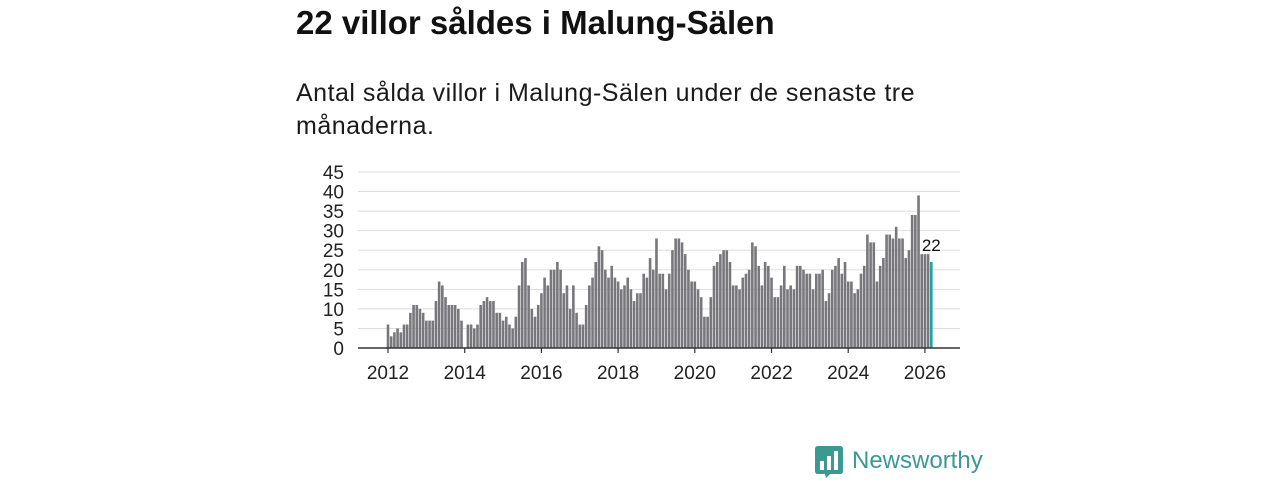  What do you see at coordinates (333, 193) in the screenshot?
I see `y-tick-label: 40` at bounding box center [333, 193].